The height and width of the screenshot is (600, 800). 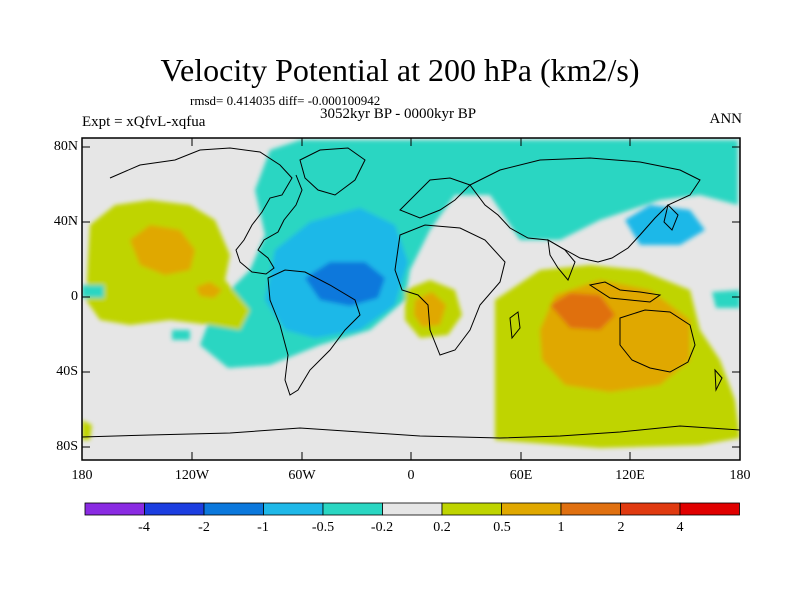 What do you see at coordinates (442, 527) in the screenshot?
I see `colorbar-label: 0.2` at bounding box center [442, 527].